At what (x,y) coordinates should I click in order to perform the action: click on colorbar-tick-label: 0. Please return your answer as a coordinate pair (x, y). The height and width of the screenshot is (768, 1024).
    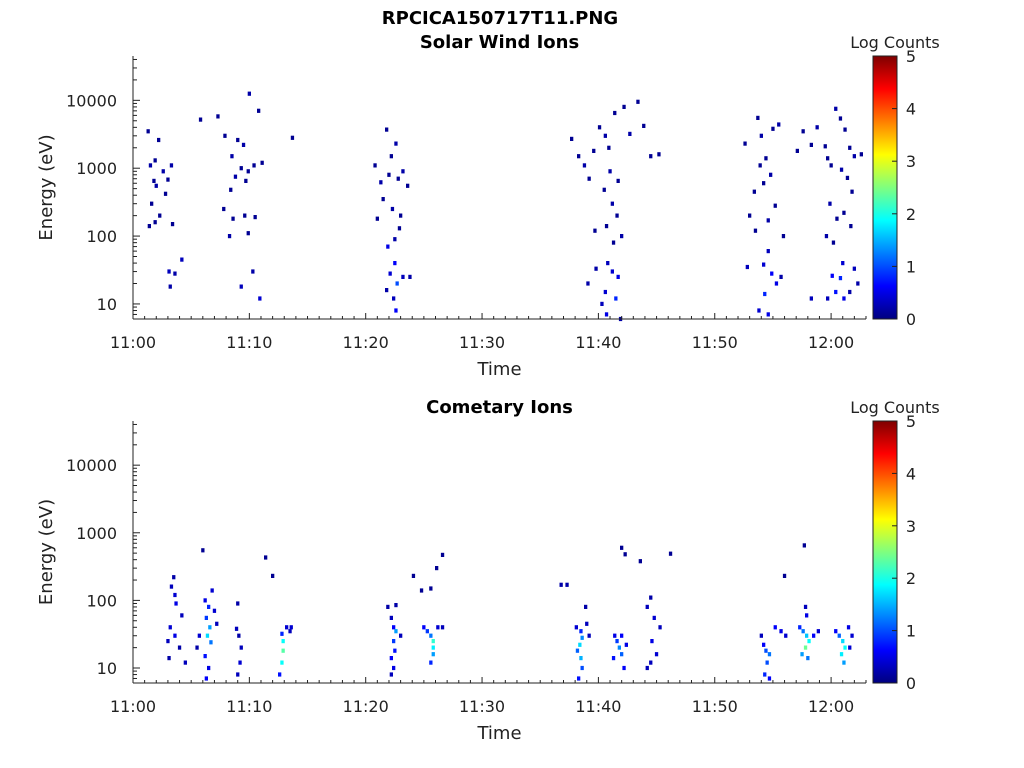
    Looking at the image, I should click on (911, 683).